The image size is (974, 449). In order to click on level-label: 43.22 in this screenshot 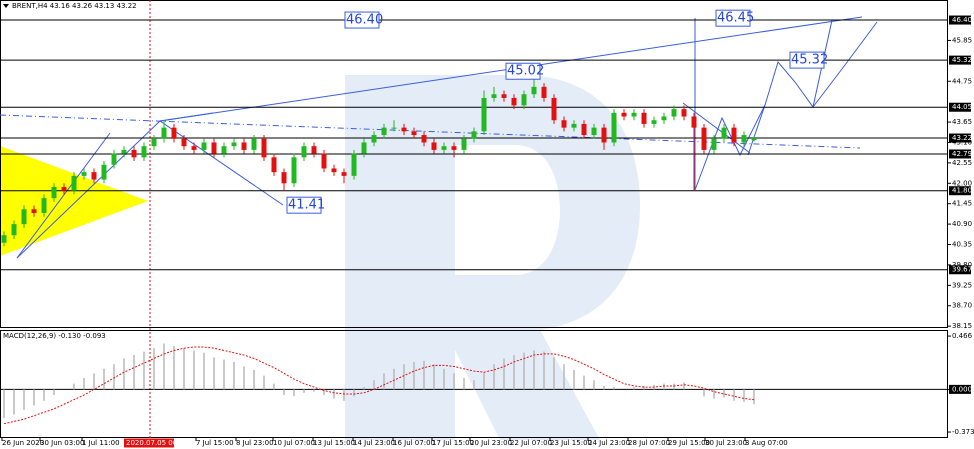, I will do `click(962, 138)`.